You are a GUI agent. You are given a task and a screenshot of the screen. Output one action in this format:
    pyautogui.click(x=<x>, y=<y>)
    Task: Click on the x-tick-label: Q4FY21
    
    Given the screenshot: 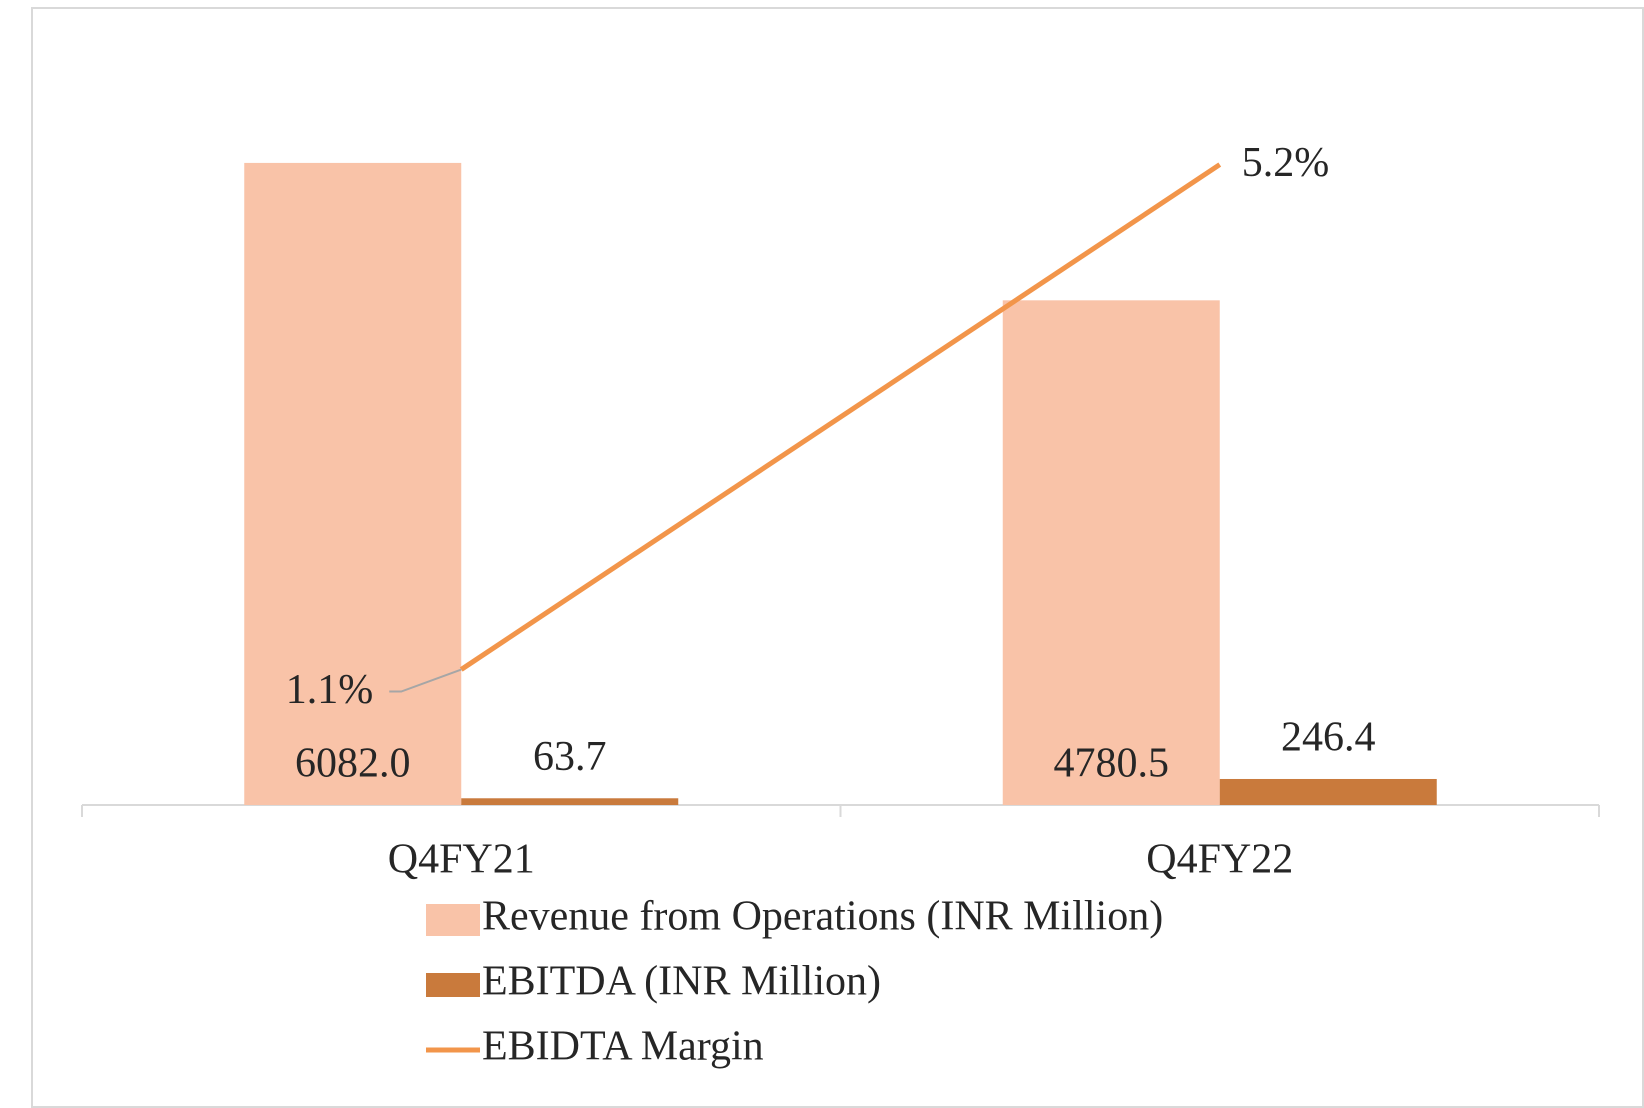 What is the action you would take?
    pyautogui.click(x=461, y=860)
    